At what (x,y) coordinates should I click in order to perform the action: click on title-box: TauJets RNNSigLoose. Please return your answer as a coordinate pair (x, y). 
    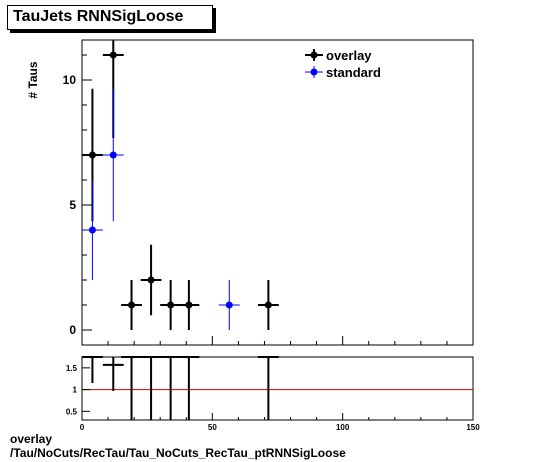
    Looking at the image, I should click on (110, 17).